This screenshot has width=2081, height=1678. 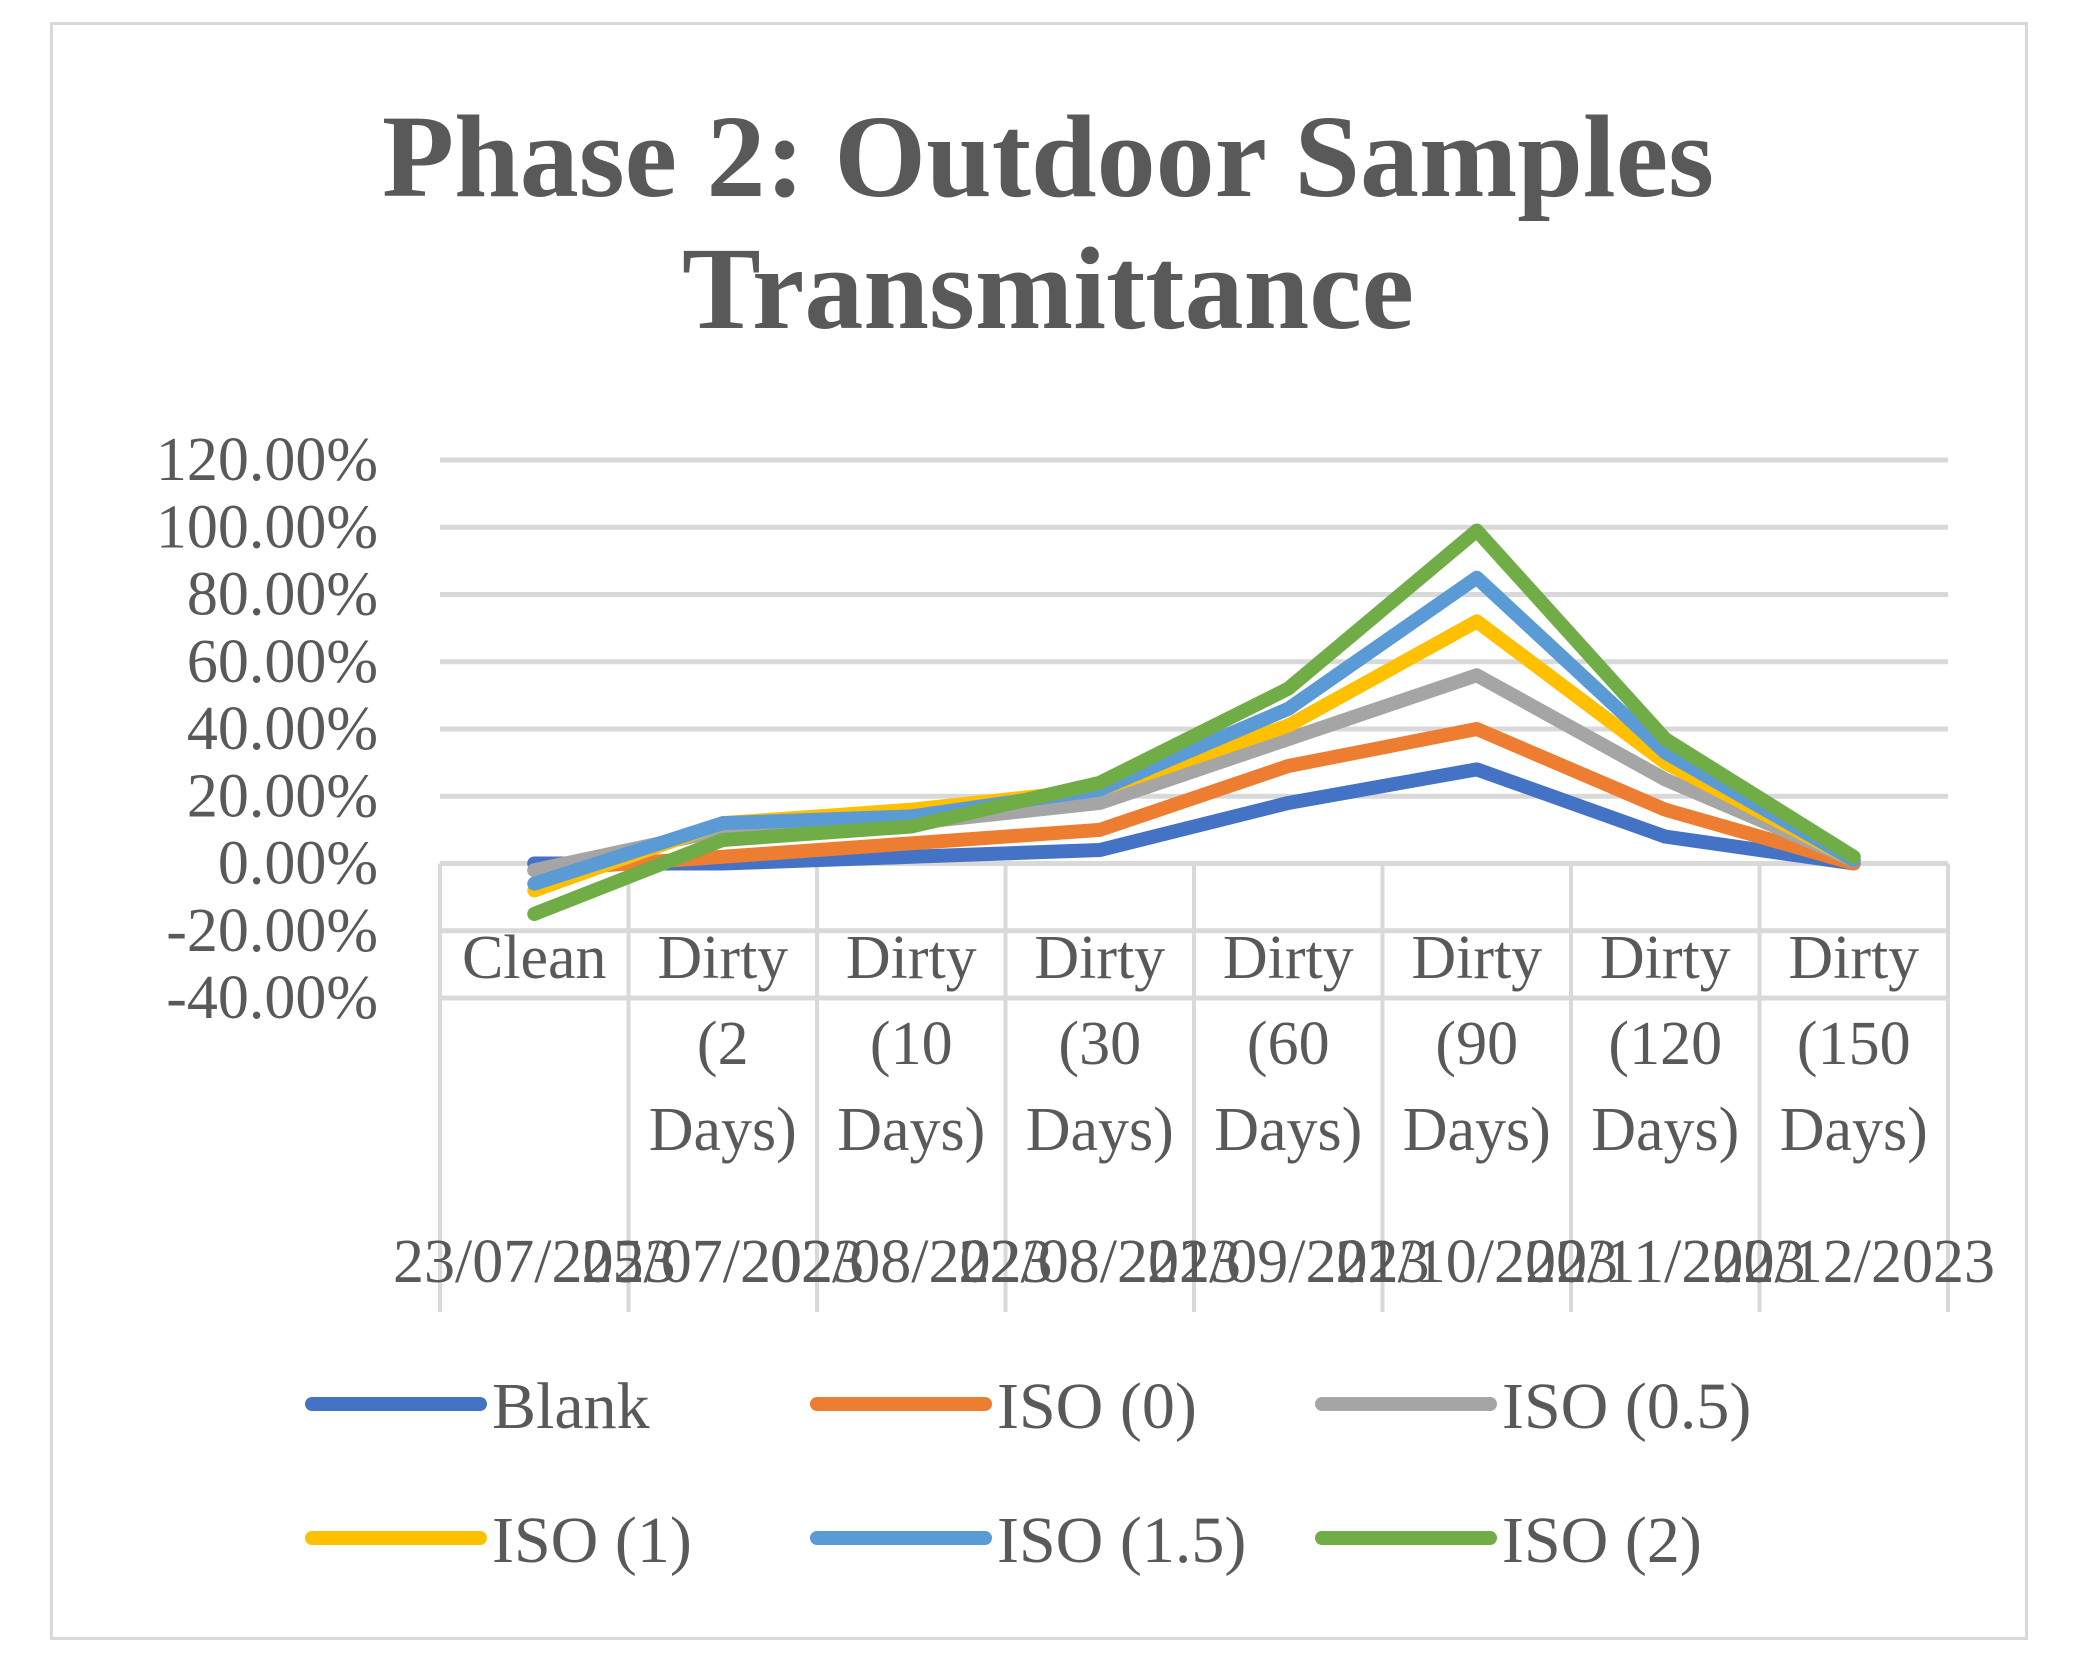 What do you see at coordinates (592, 1540) in the screenshot?
I see `legend-label: ISO (1)` at bounding box center [592, 1540].